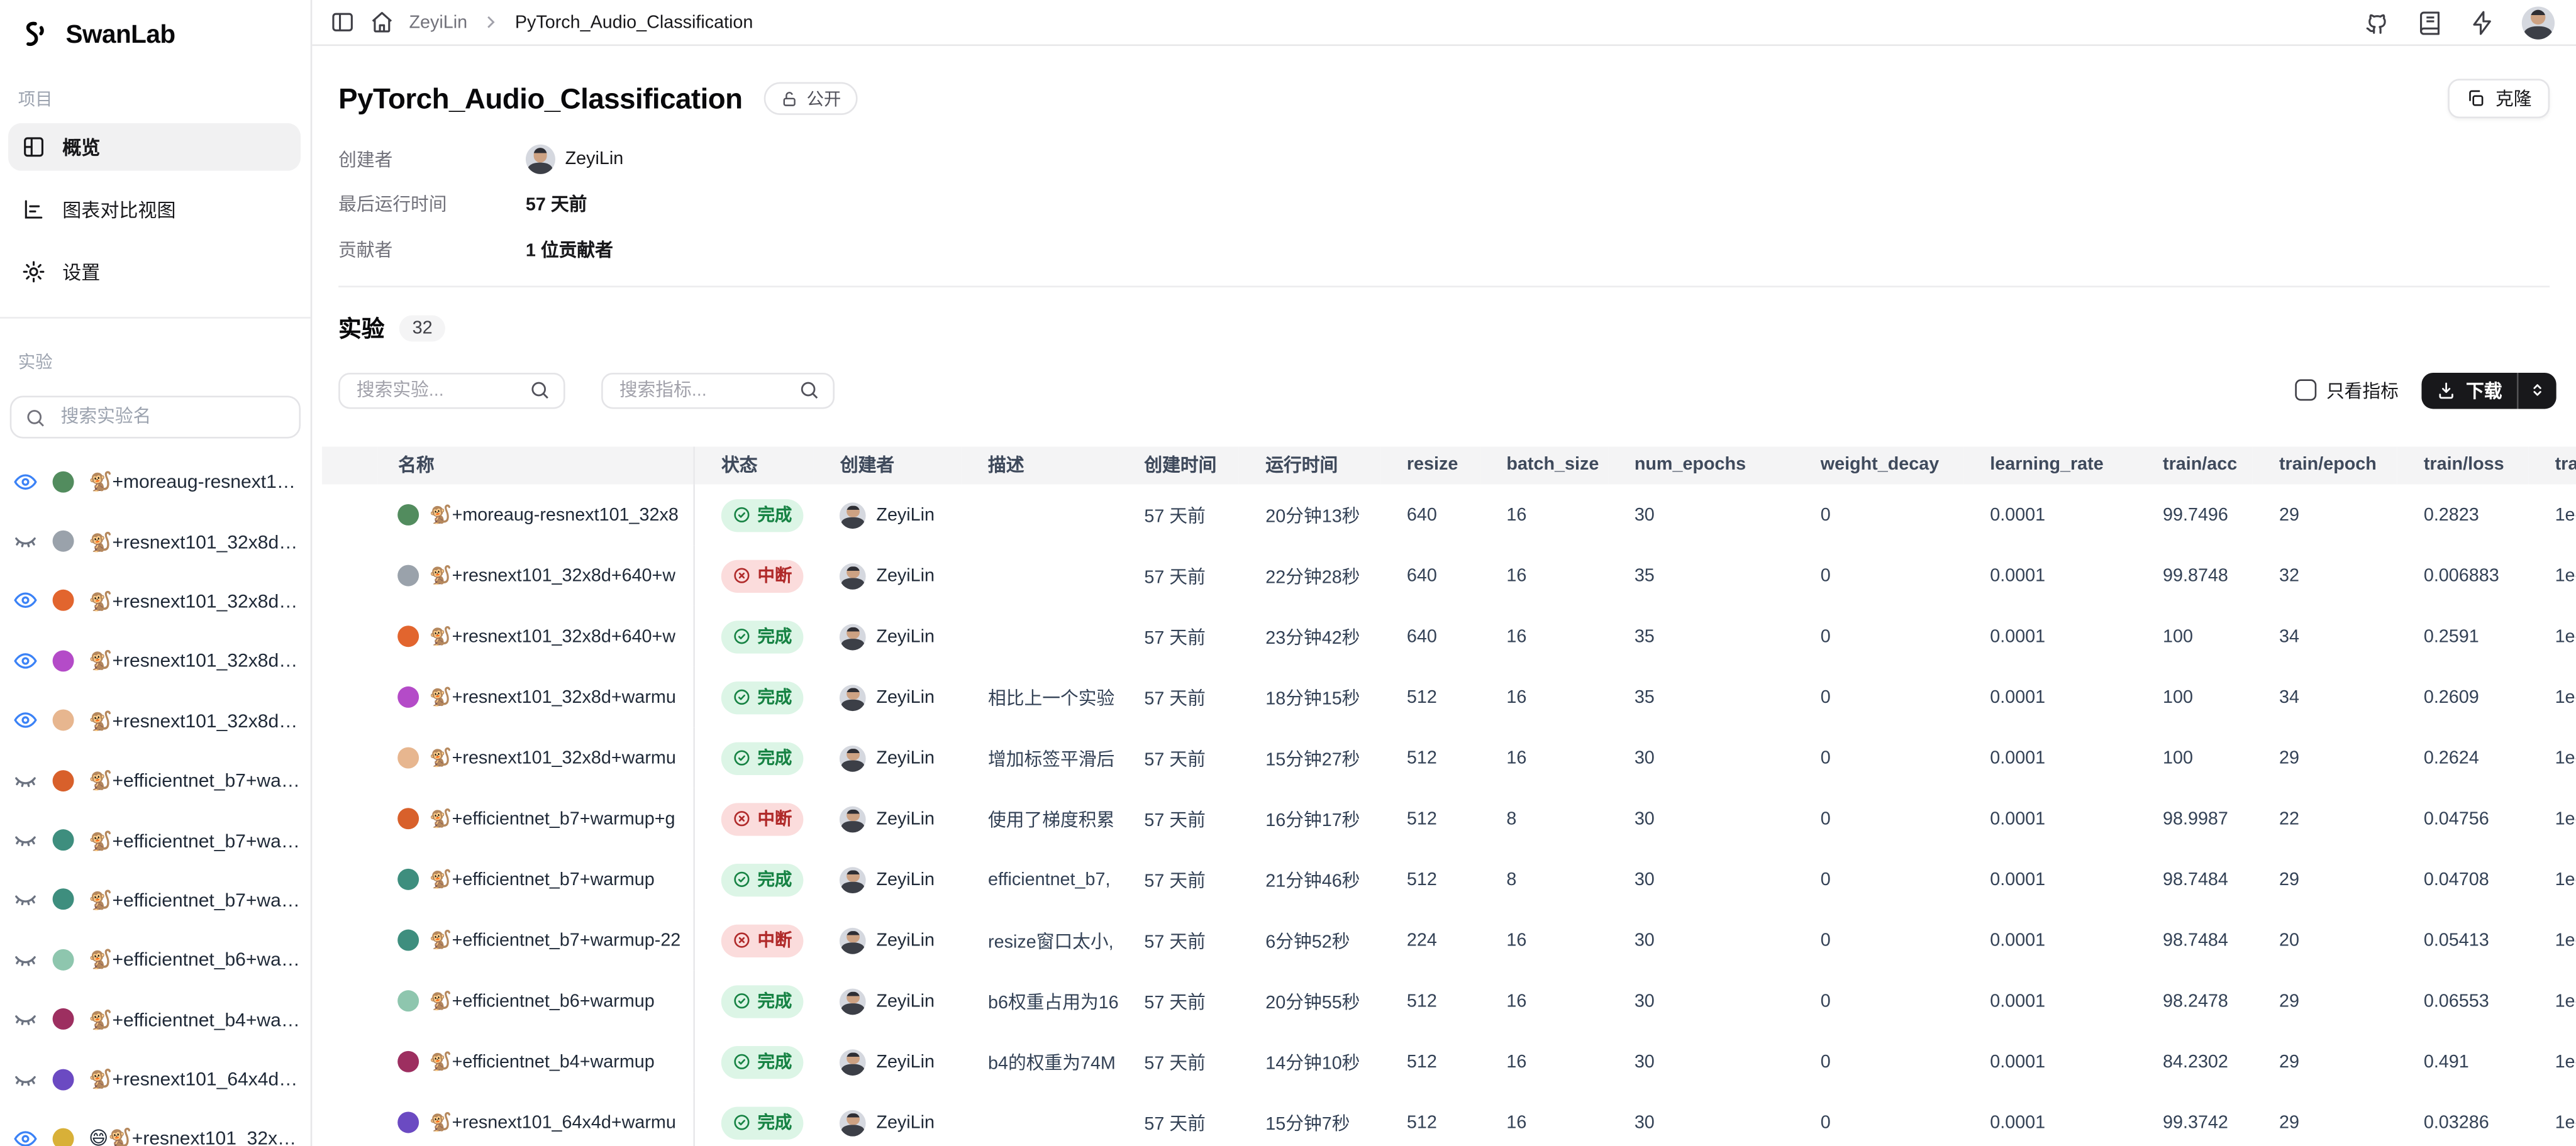 The height and width of the screenshot is (1146, 2576). Describe the element at coordinates (1175, 638) in the screenshot. I see `created-cell: 57 天前` at that location.